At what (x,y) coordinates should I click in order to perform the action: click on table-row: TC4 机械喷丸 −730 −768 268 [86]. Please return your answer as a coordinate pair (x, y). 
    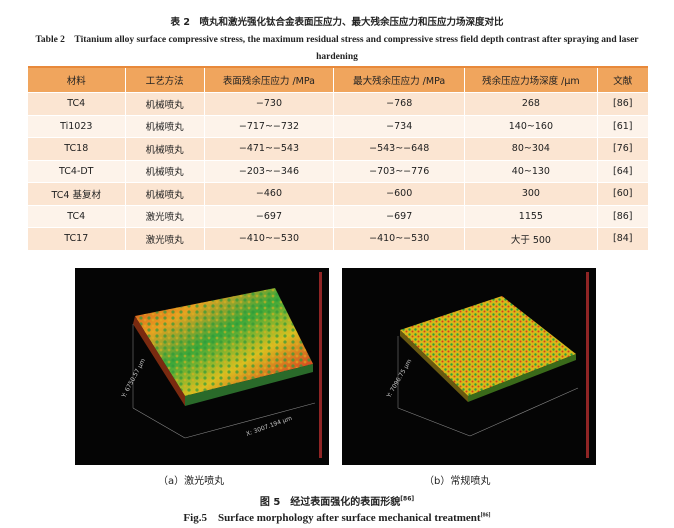
    Looking at the image, I should click on (338, 104).